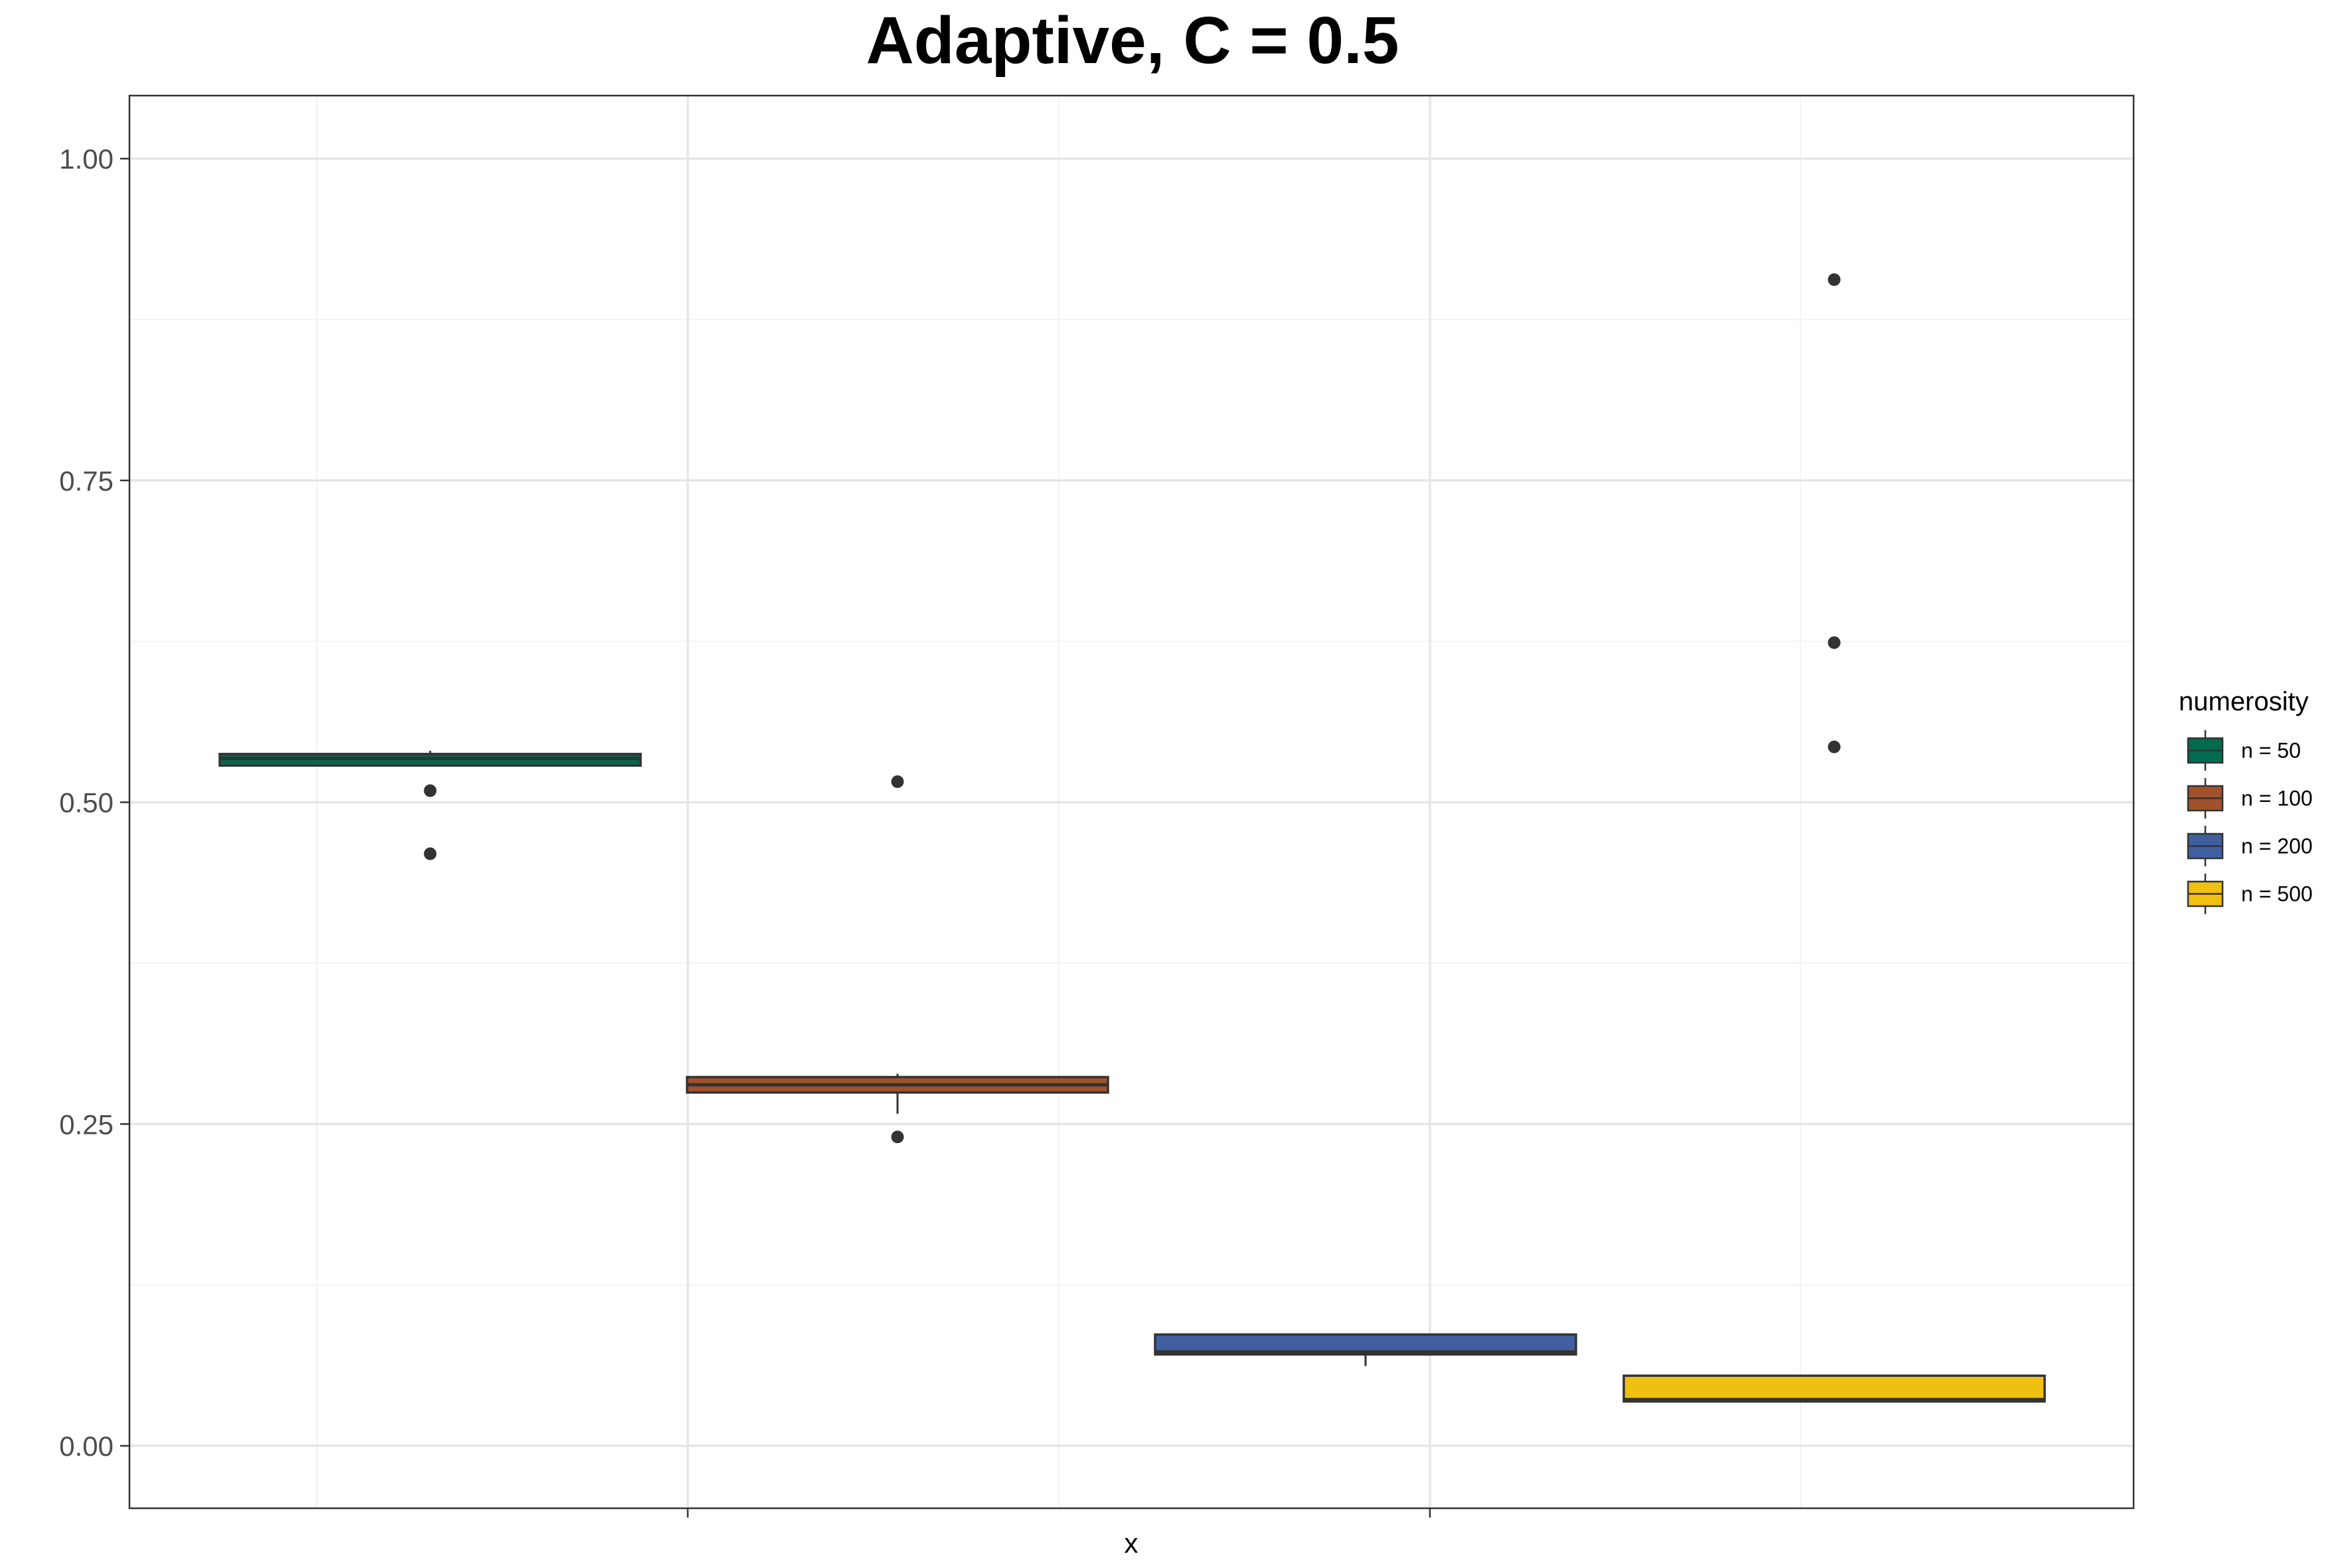 This screenshot has height=1568, width=2352. I want to click on legend-label: n = 200, so click(2277, 846).